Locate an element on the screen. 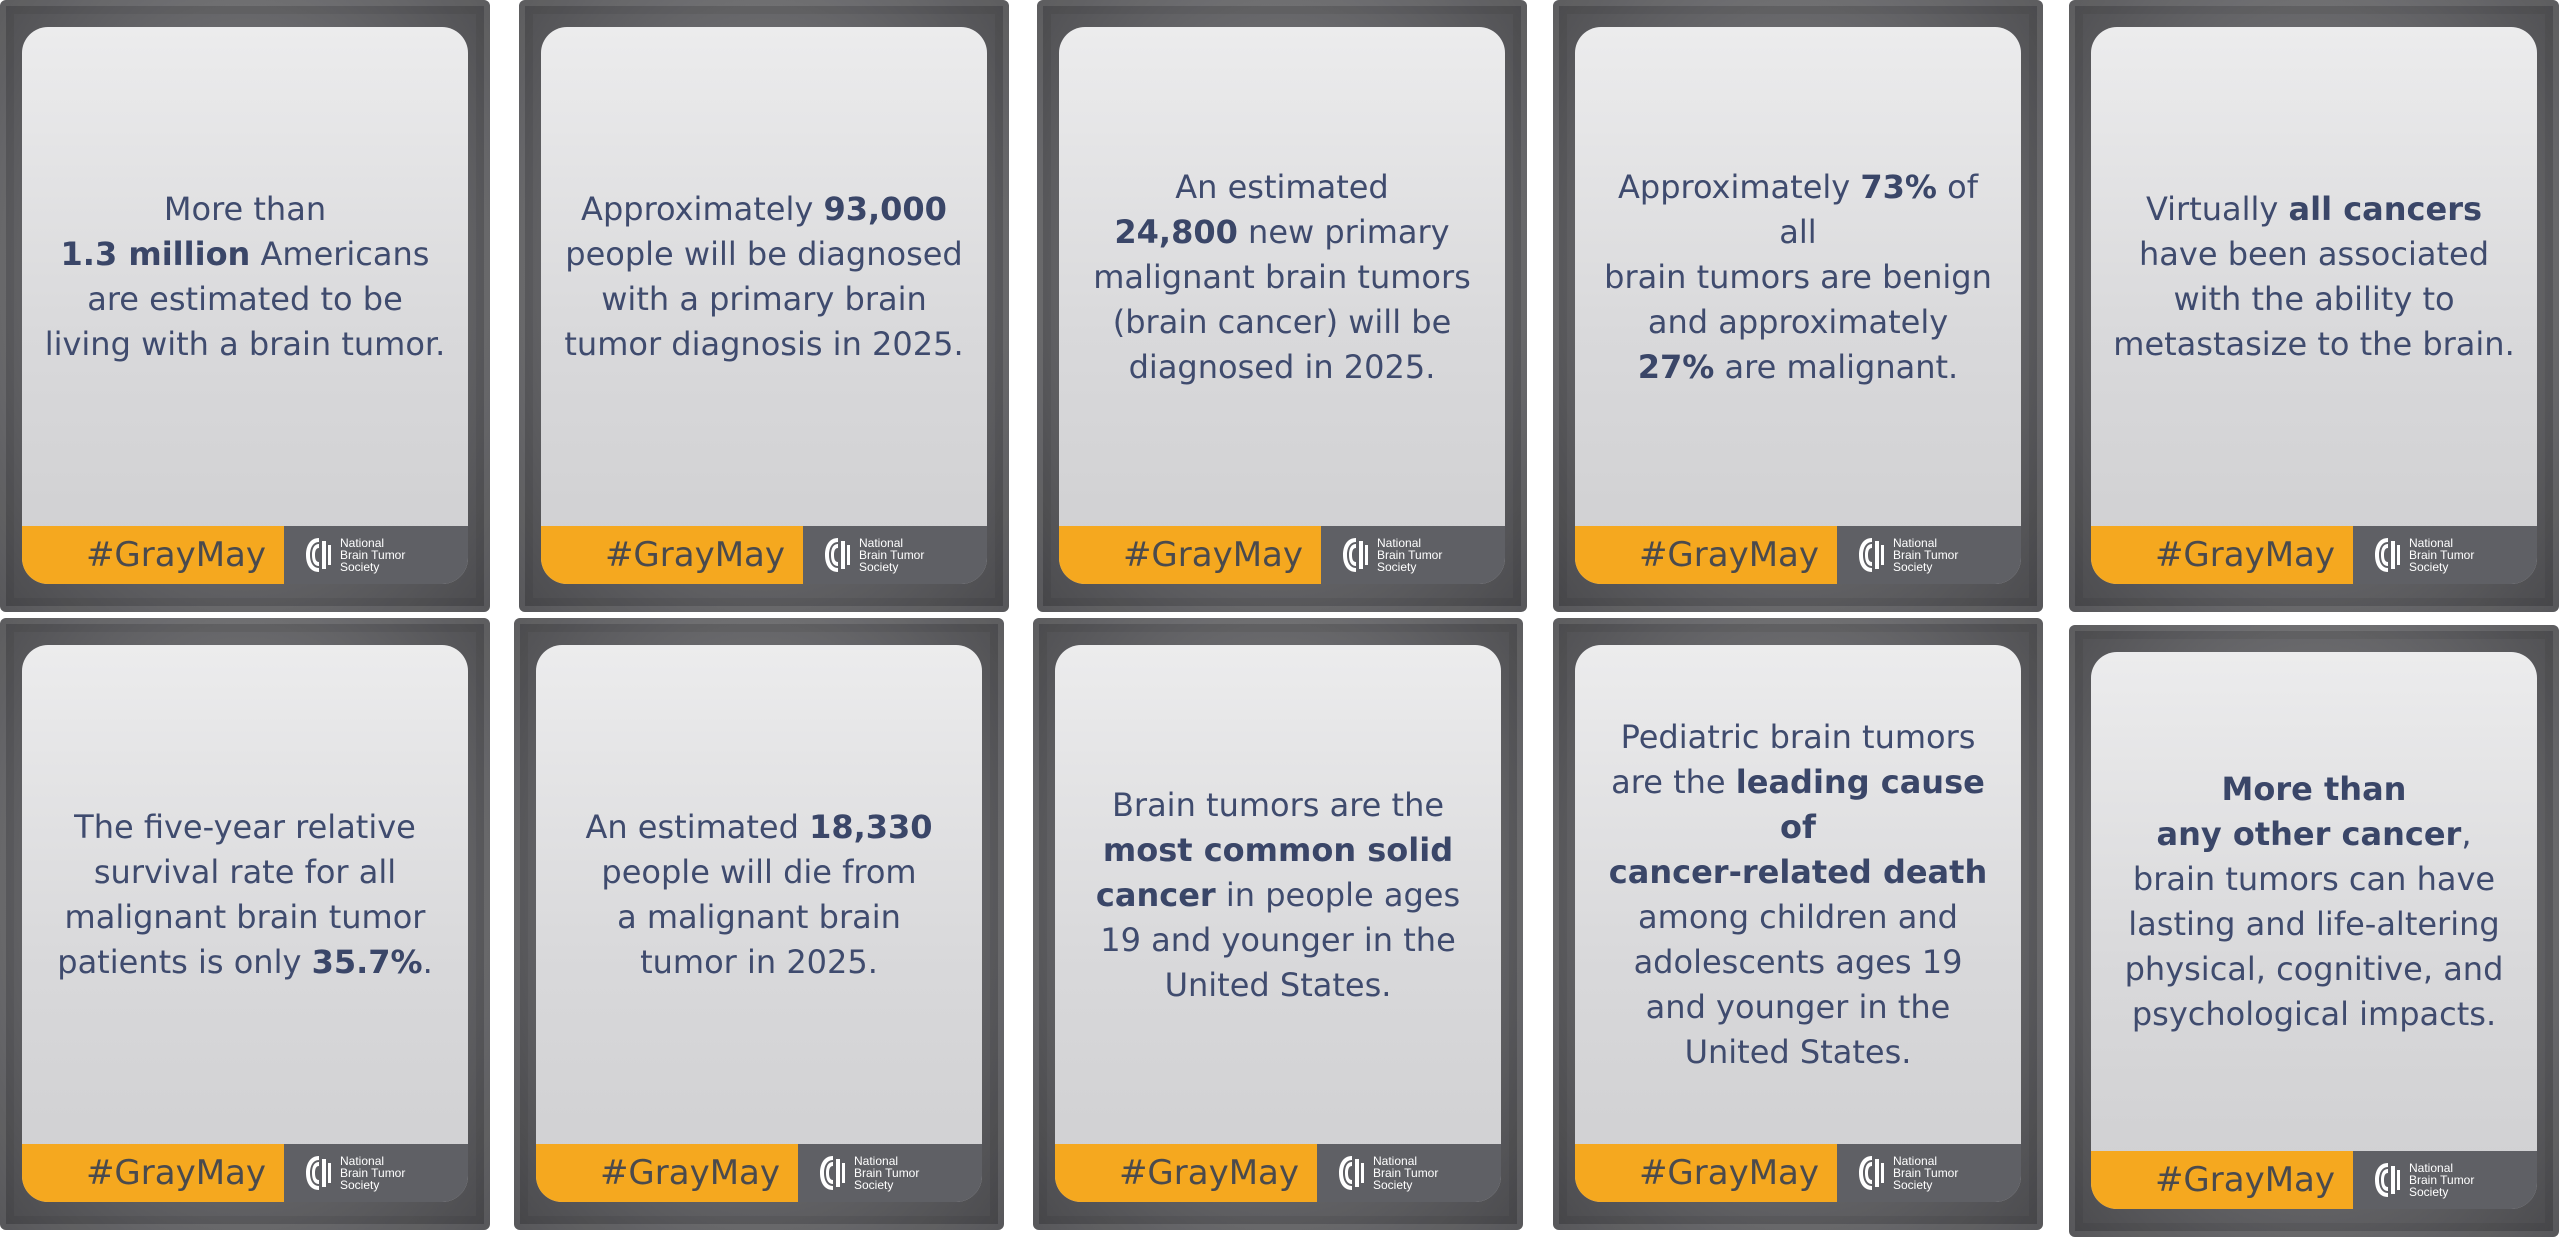  stat-text-run: in people ages is located at coordinates (1338, 894).